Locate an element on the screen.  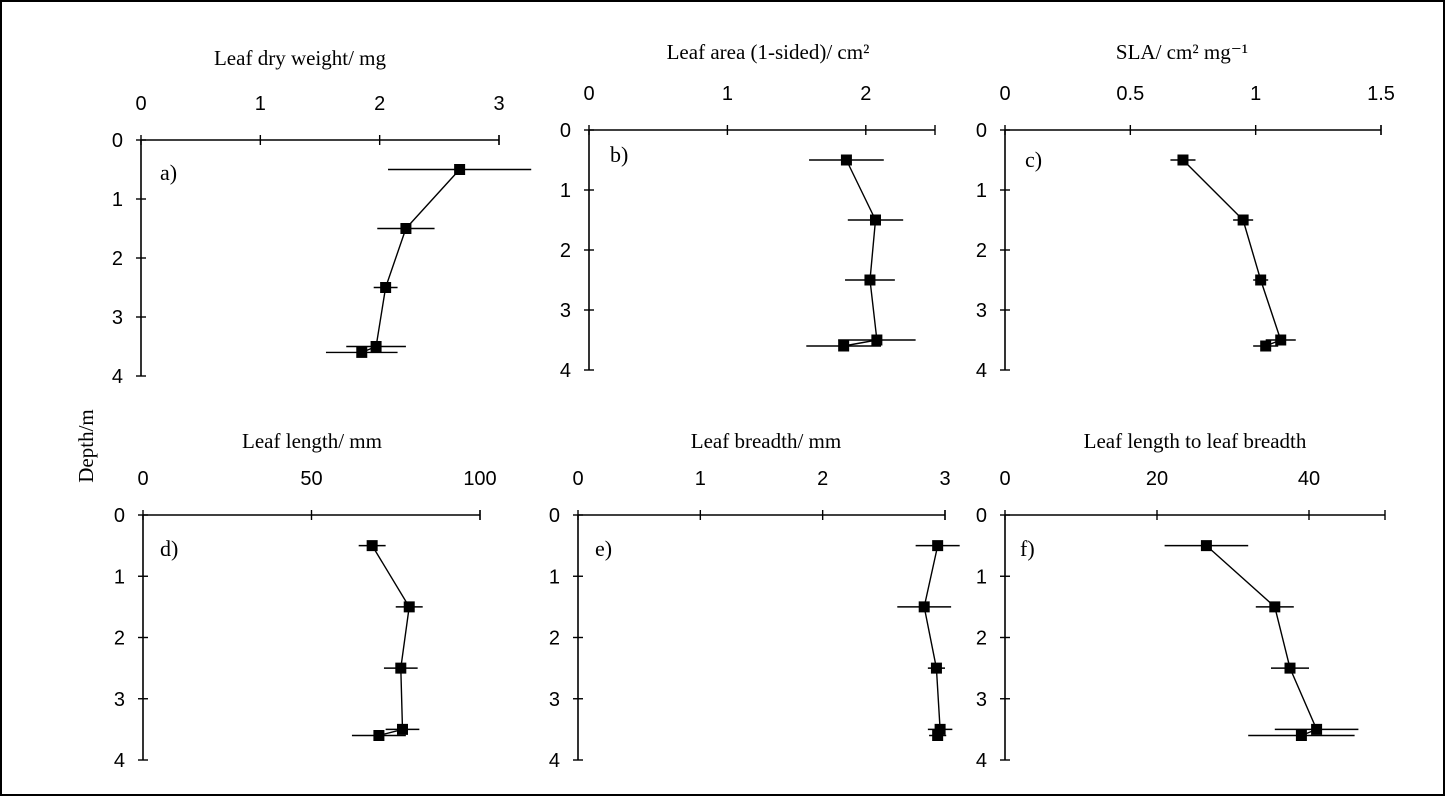
panel-title: Leaf breadth/ mm is located at coordinates (766, 441).